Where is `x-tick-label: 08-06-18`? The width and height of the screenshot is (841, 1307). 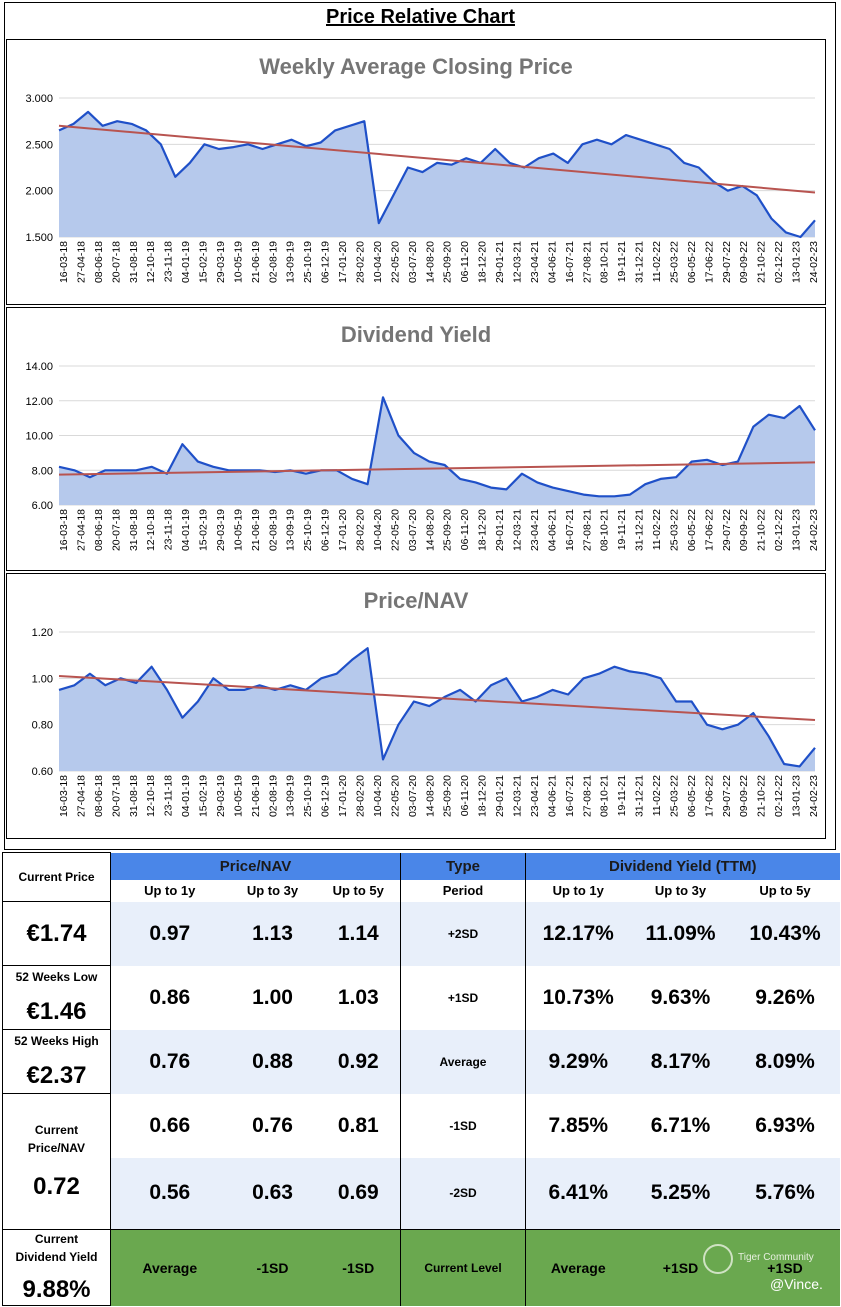
x-tick-label: 08-06-18 is located at coordinates (99, 262).